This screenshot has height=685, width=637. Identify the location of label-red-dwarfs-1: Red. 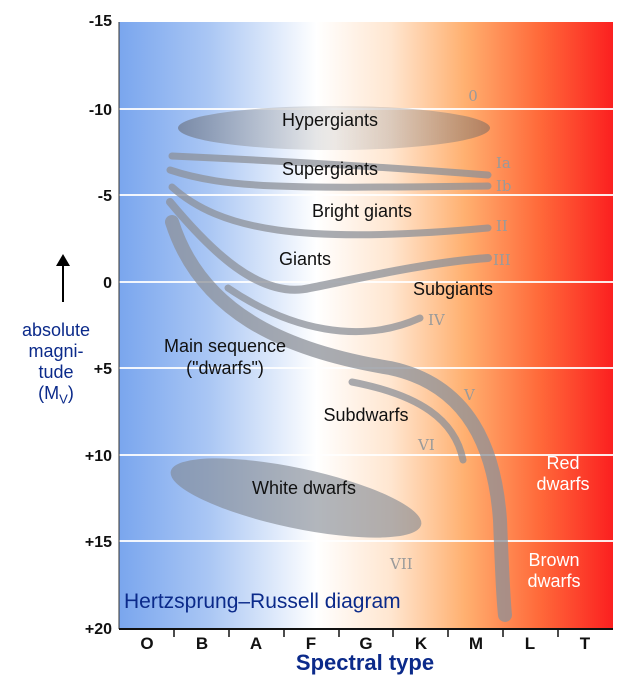
(562, 463).